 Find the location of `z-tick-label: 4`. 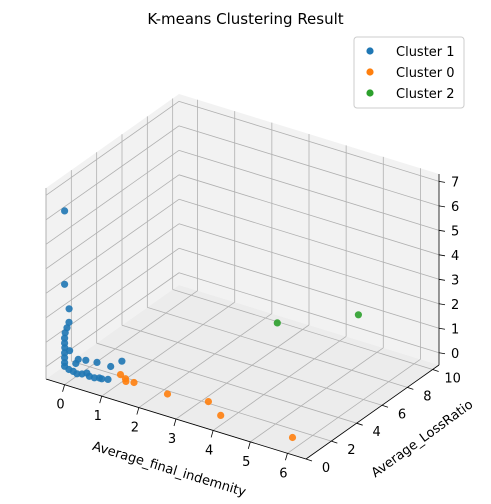

z-tick-label: 4 is located at coordinates (455, 256).